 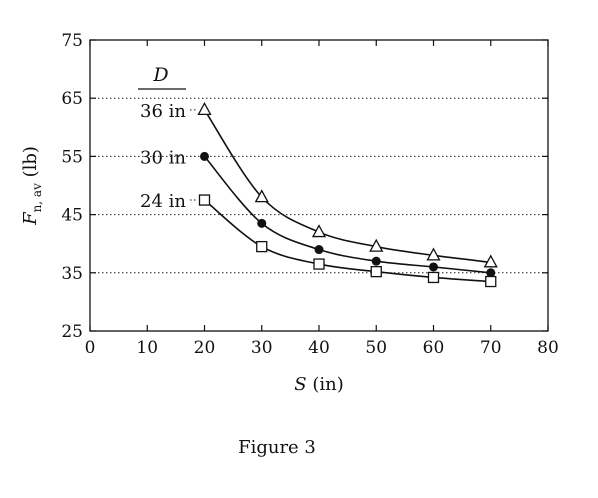 I want to click on legend-title: D, so click(x=160, y=75).